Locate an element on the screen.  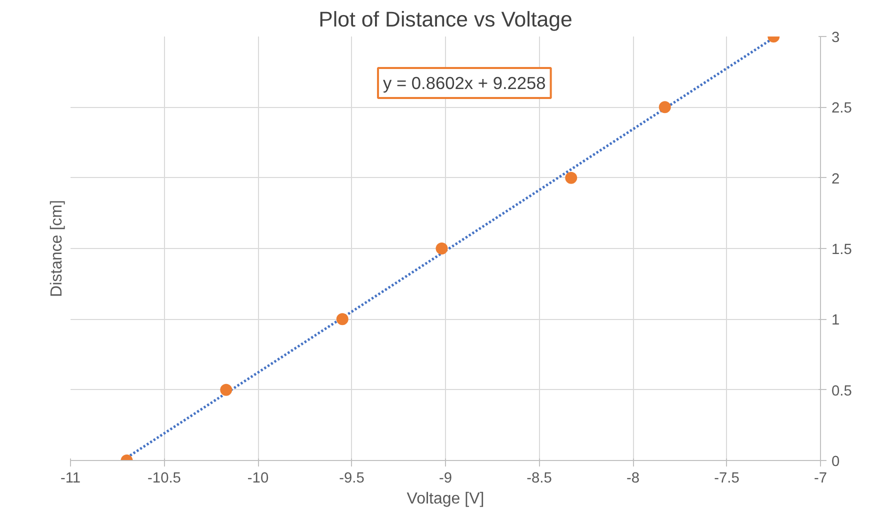
y-tick-label: 0.5 is located at coordinates (842, 391).